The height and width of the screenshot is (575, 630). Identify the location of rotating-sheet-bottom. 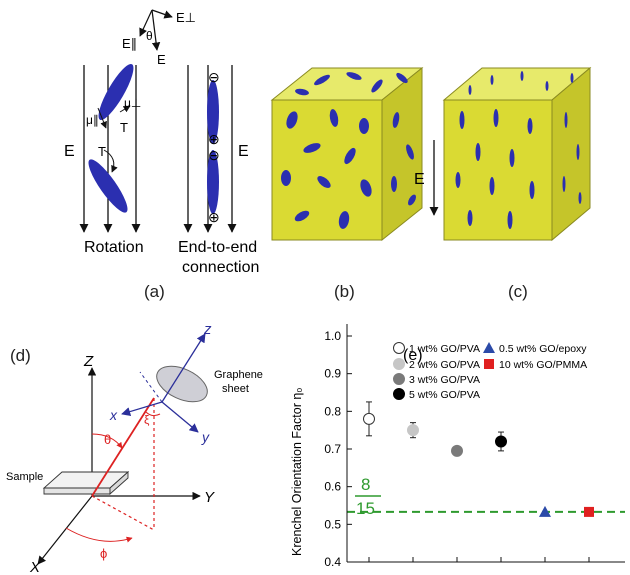
(108, 186).